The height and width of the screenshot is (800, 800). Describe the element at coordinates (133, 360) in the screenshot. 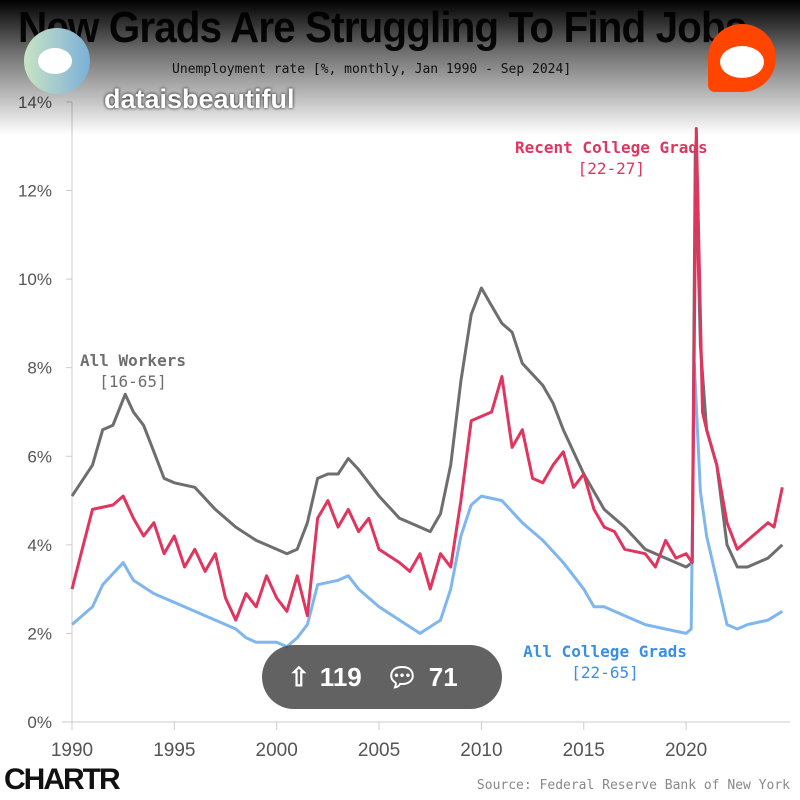

I see `series-name: All Workers` at that location.